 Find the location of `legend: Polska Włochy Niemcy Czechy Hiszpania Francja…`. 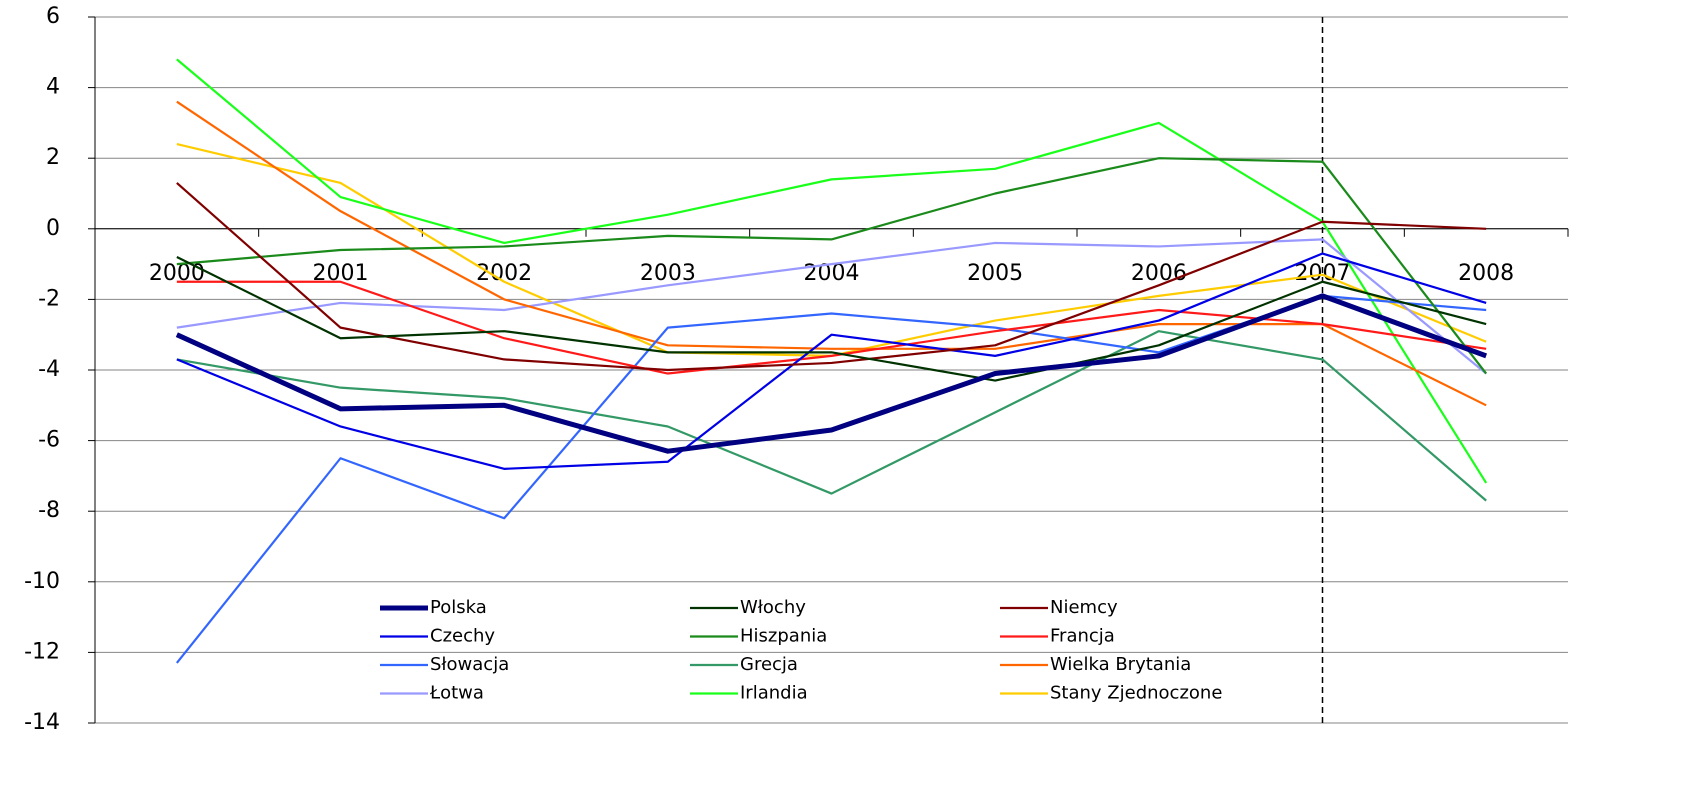

legend: Polska Włochy Niemcy Czechy Hiszpania Francja… is located at coordinates (801, 650).